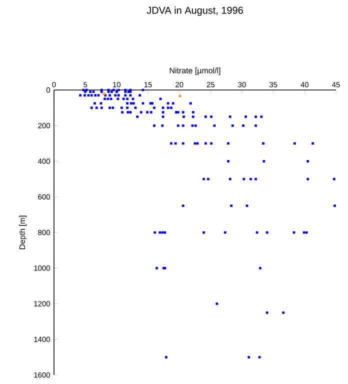 This screenshot has height=384, width=348. What do you see at coordinates (194, 11) in the screenshot?
I see `chart-title: JDVA in August, 1996` at bounding box center [194, 11].